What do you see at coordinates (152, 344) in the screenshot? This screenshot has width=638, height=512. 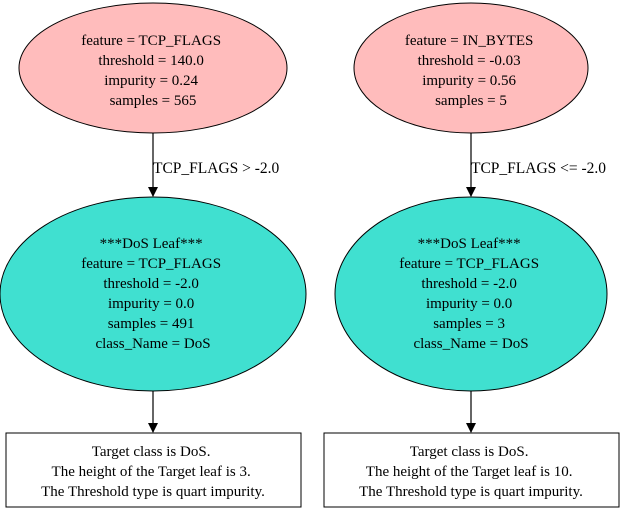 I see `leaf-left-class: class_Name = DoS` at bounding box center [152, 344].